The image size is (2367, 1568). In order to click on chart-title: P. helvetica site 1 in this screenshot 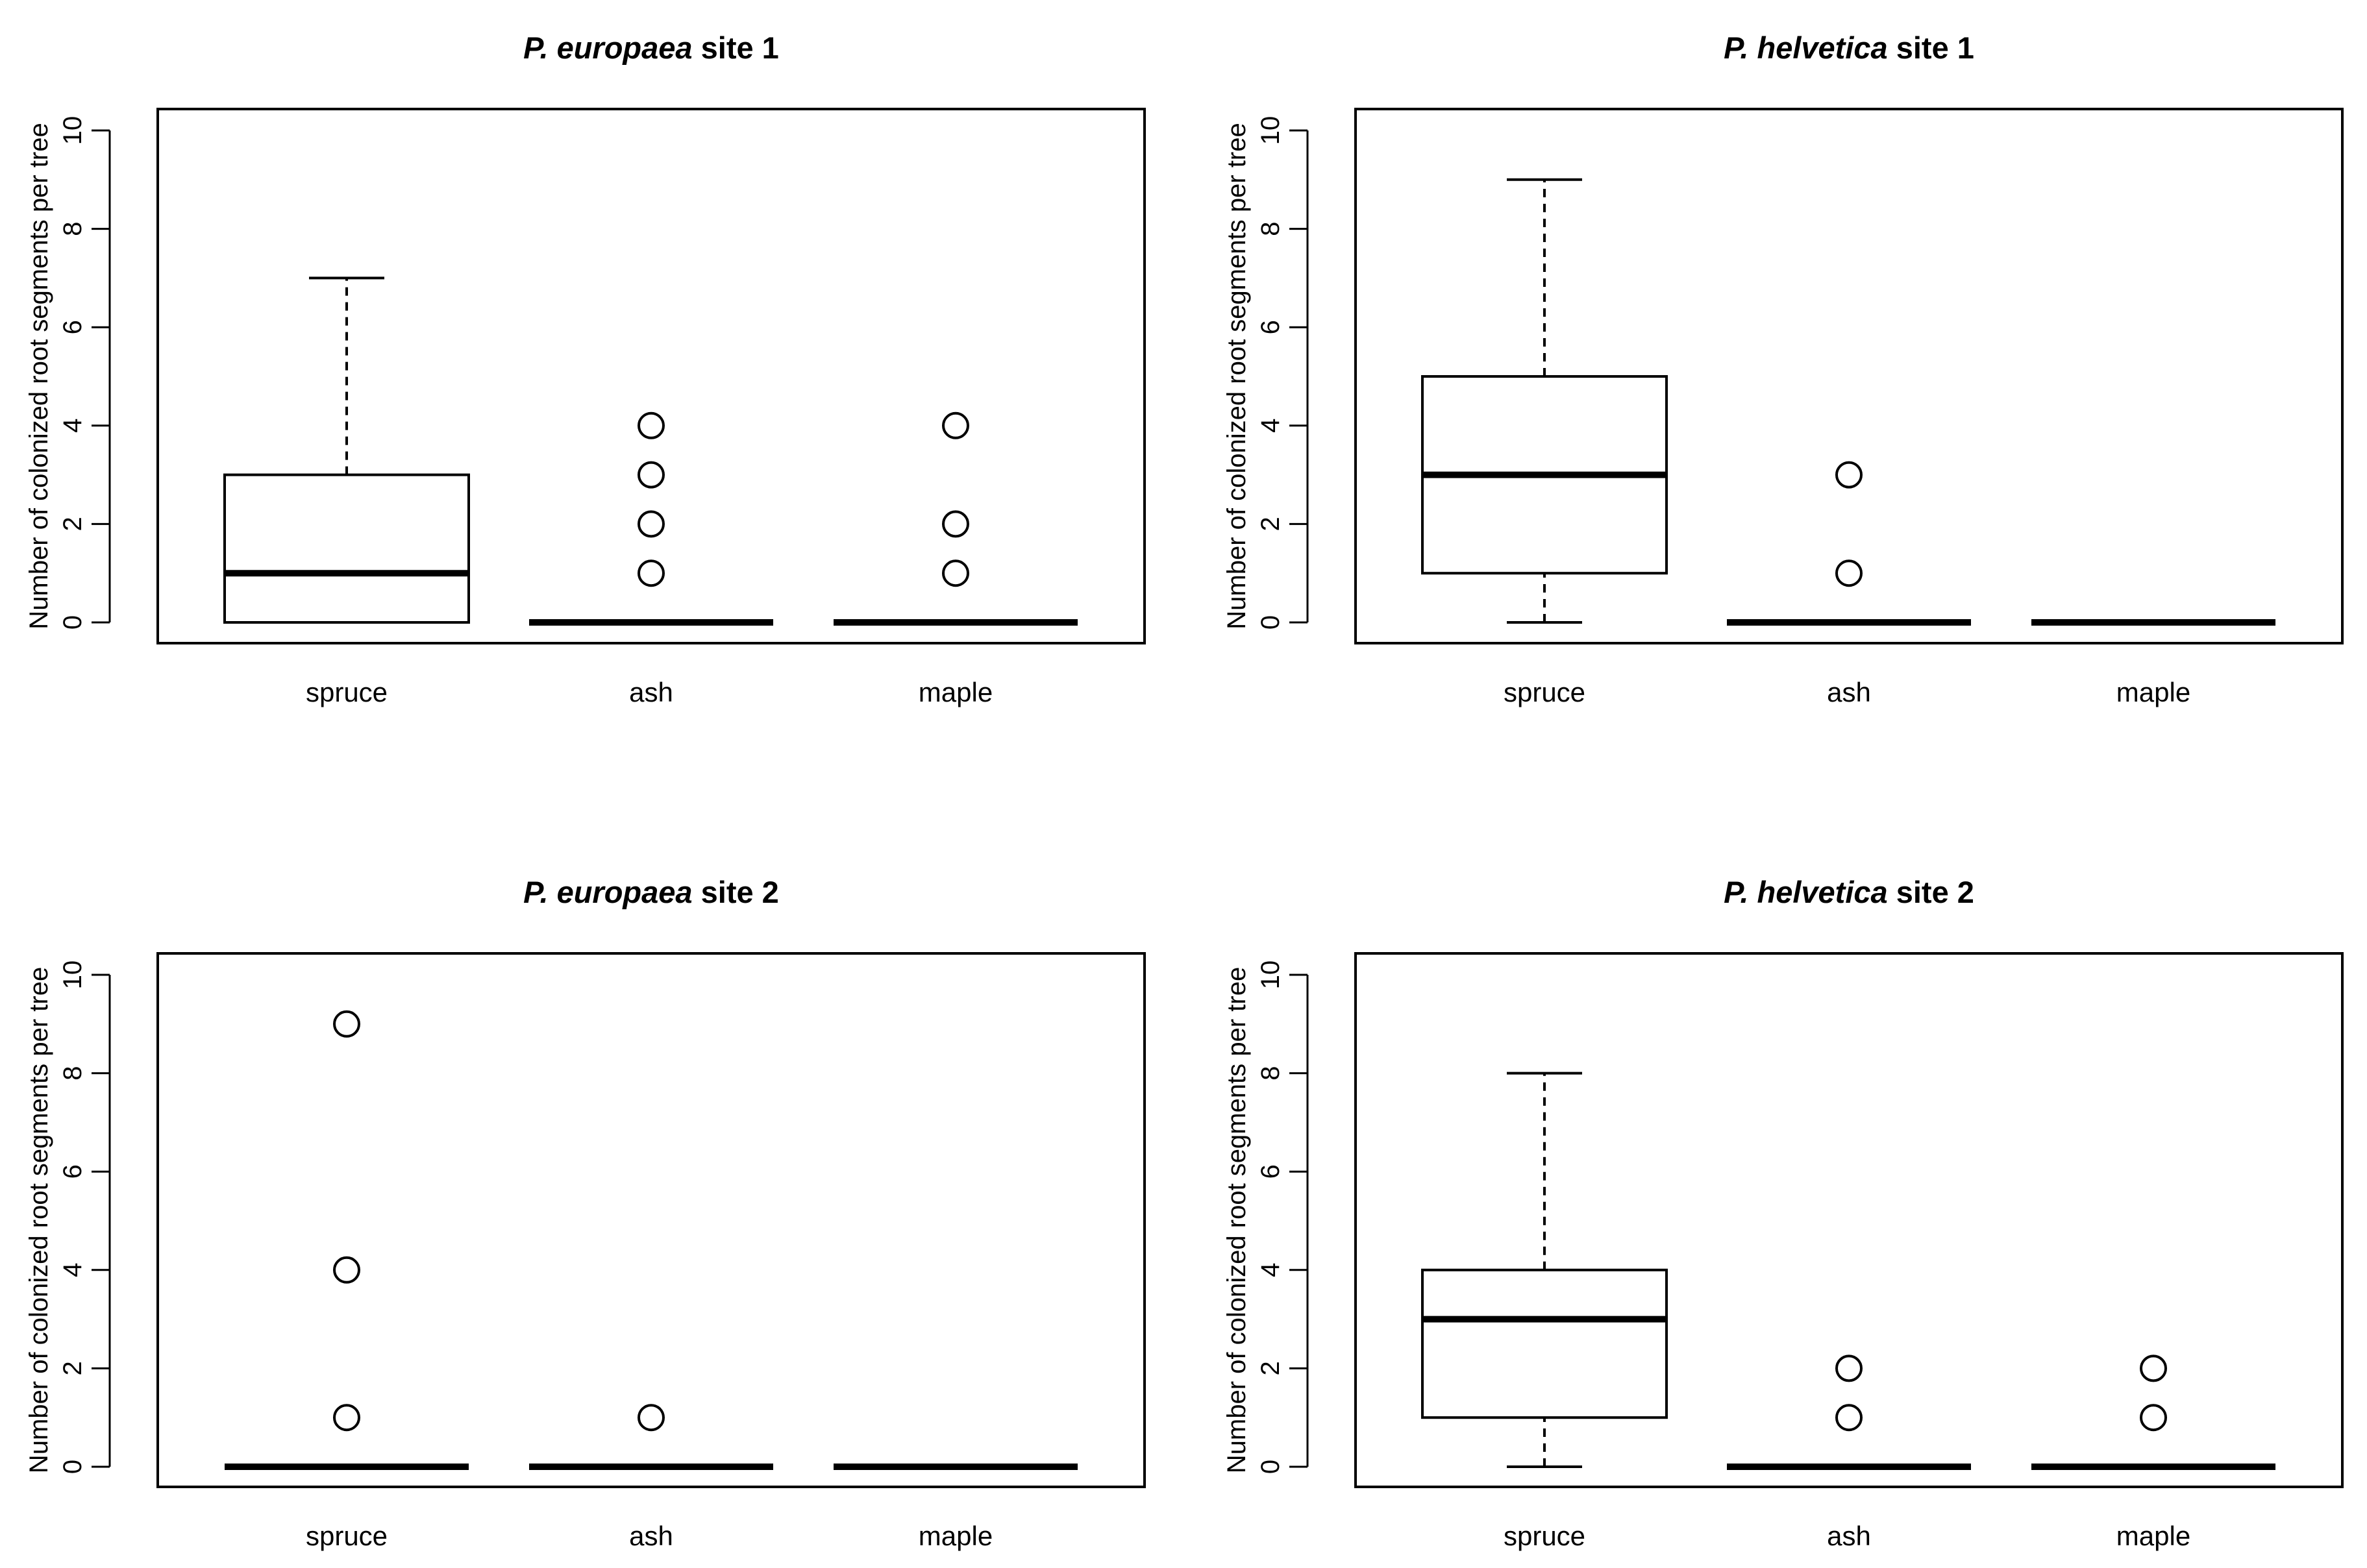, I will do `click(1849, 48)`.